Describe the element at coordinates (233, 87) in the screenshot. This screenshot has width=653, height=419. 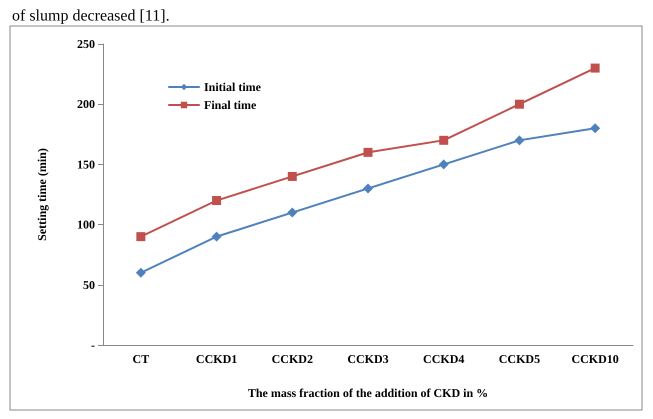
I see `legend-label: Initial time` at that location.